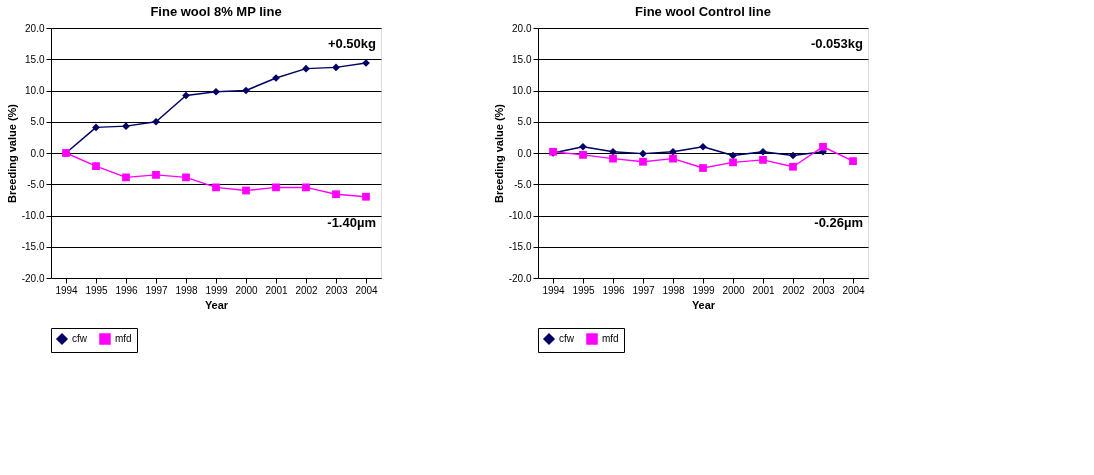 The height and width of the screenshot is (475, 1094). What do you see at coordinates (351, 222) in the screenshot?
I see `annotation: -1.40µm` at bounding box center [351, 222].